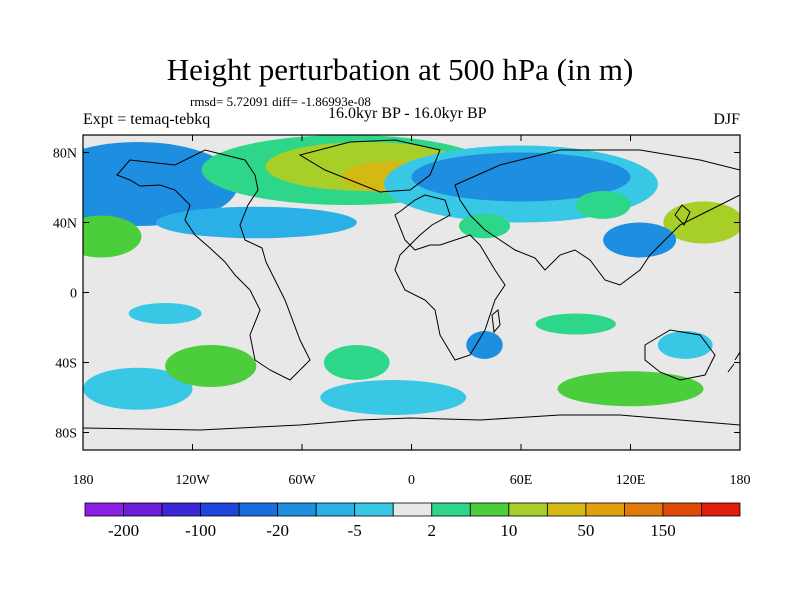 The image size is (800, 600). What do you see at coordinates (682, 215) in the screenshot?
I see `coast-japan` at bounding box center [682, 215].